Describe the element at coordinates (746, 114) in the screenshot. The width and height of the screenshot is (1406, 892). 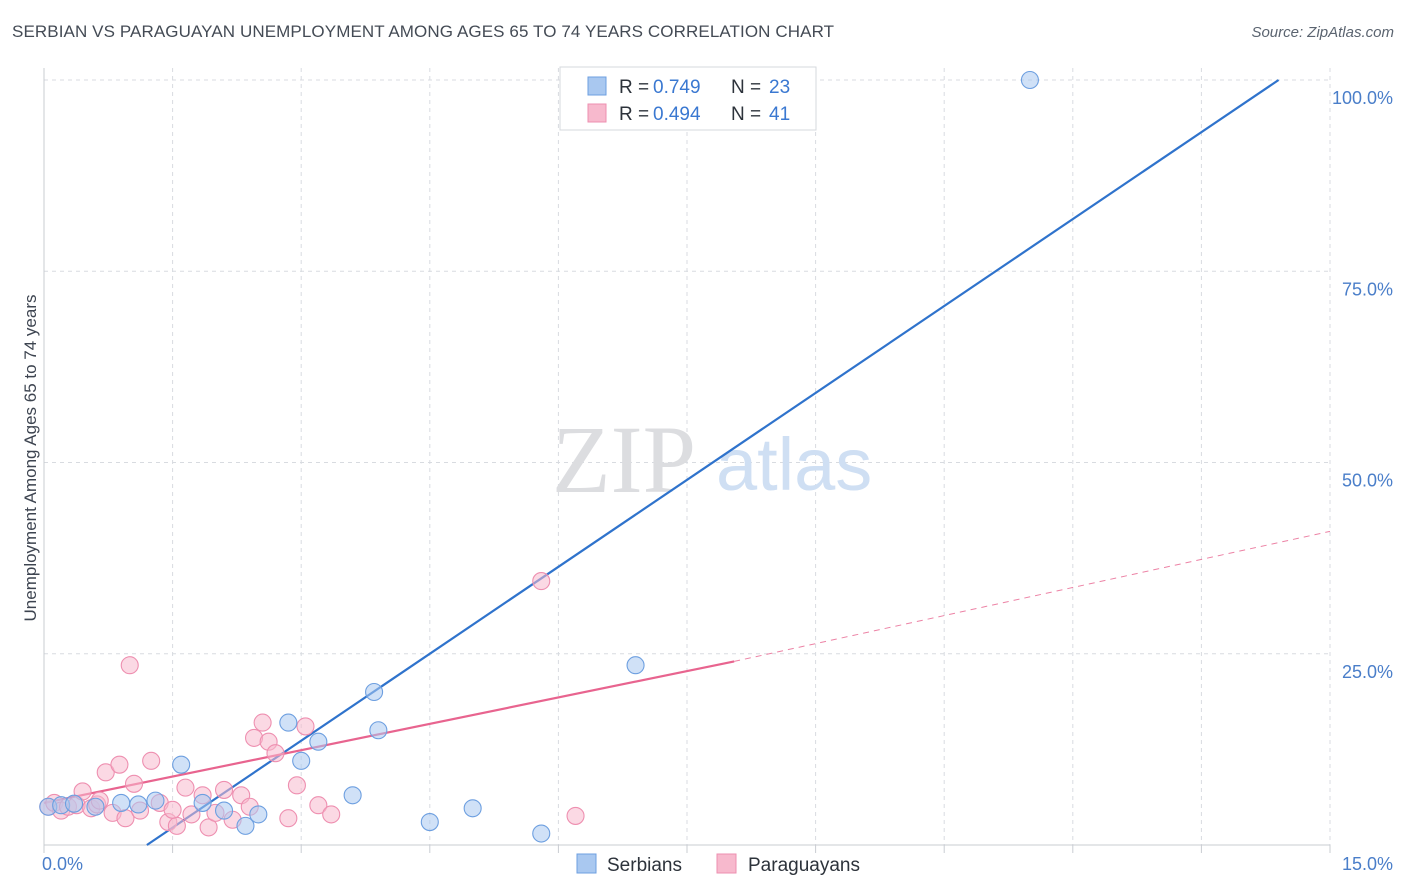
I see `stats-n-label-paraguayans: N =` at that location.